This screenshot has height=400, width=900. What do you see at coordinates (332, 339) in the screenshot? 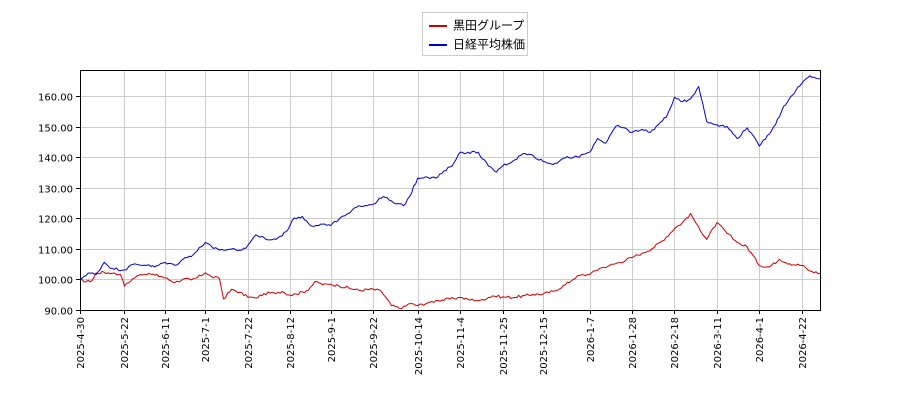
I see `x-tick-label: 2025-9-1` at bounding box center [332, 339].